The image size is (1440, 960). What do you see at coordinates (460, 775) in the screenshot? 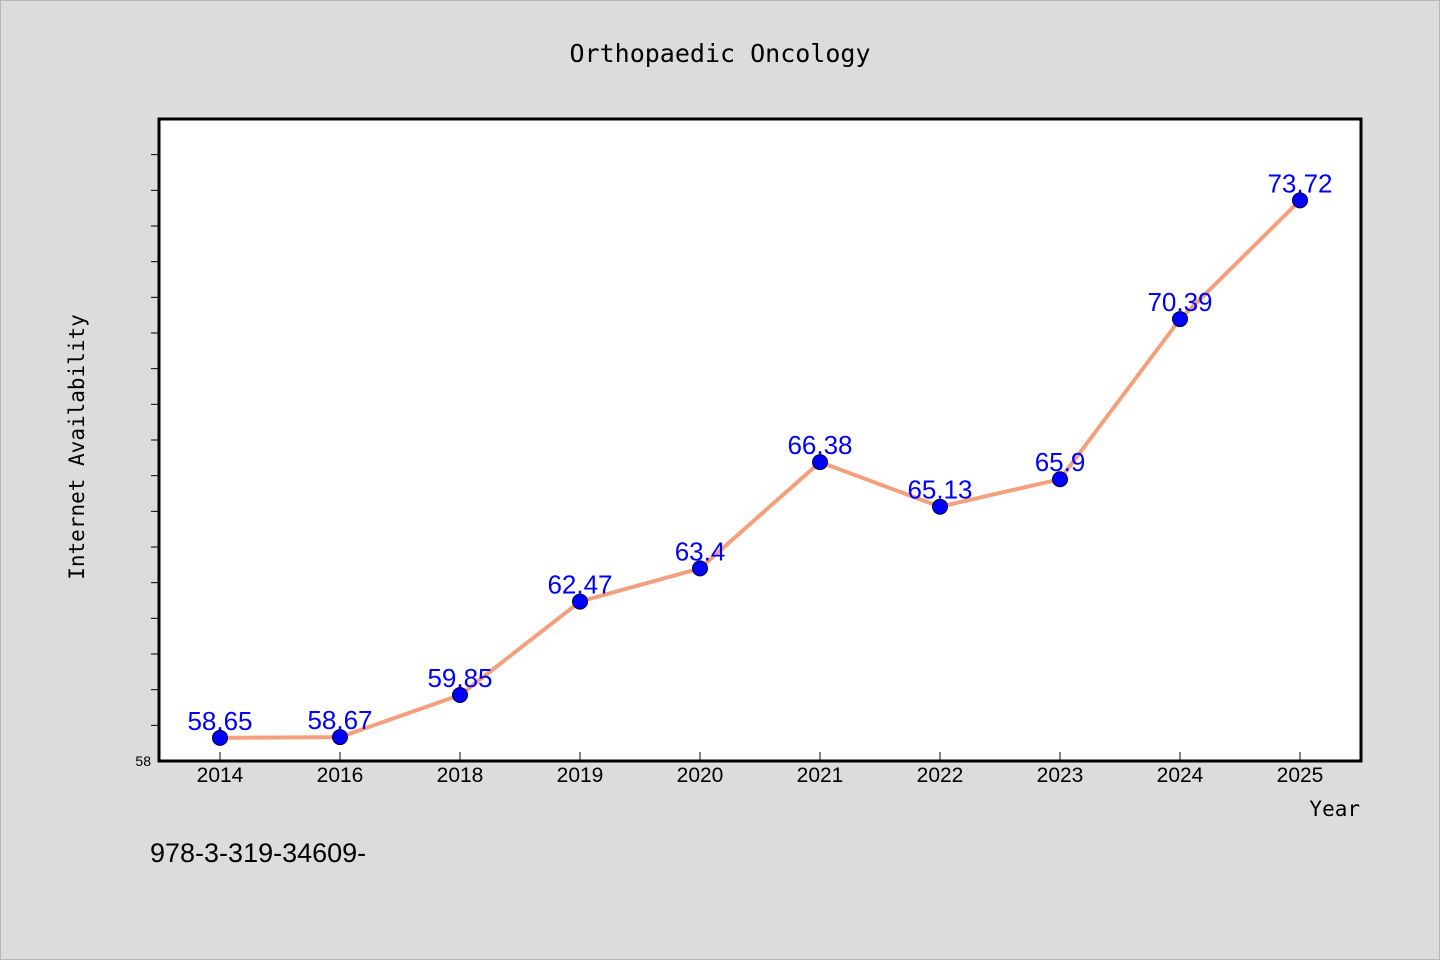
I see `x-tick-label-2018: 2018` at bounding box center [460, 775].